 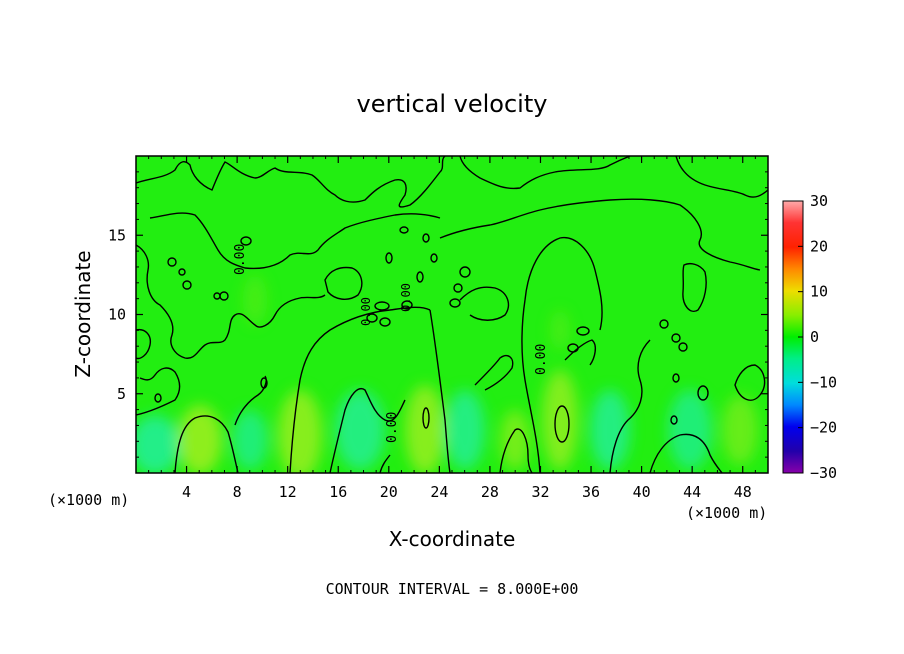 I want to click on x-tick-label: 40, so click(x=642, y=492).